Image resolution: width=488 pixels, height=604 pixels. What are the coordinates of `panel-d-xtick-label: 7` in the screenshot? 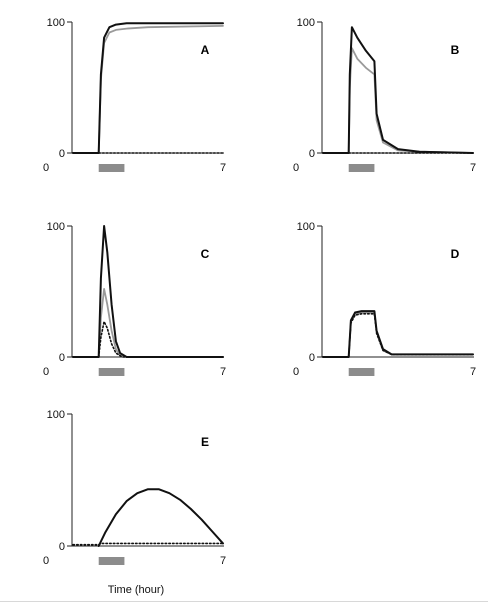 It's located at (473, 372).